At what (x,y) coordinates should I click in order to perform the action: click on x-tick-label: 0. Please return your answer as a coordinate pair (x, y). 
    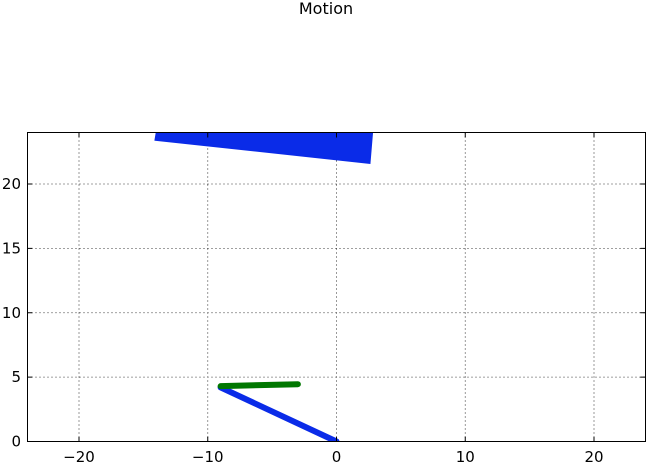
    Looking at the image, I should click on (337, 457).